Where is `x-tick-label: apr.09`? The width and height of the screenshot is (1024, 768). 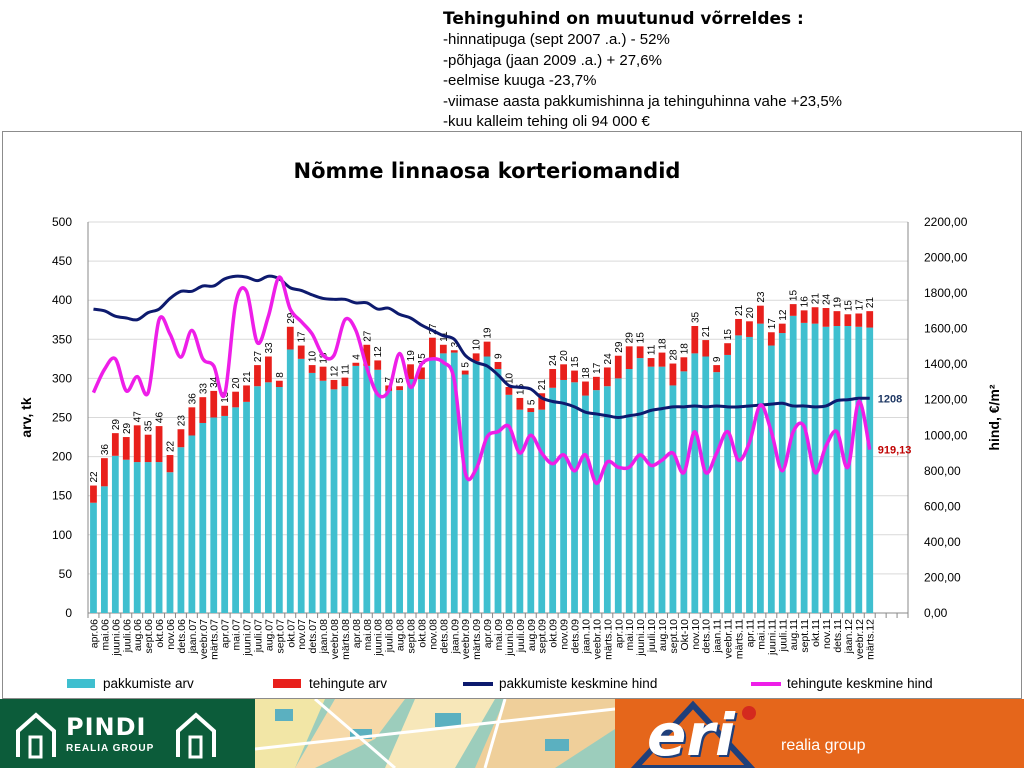
x-tick-label: apr.09 is located at coordinates (488, 633).